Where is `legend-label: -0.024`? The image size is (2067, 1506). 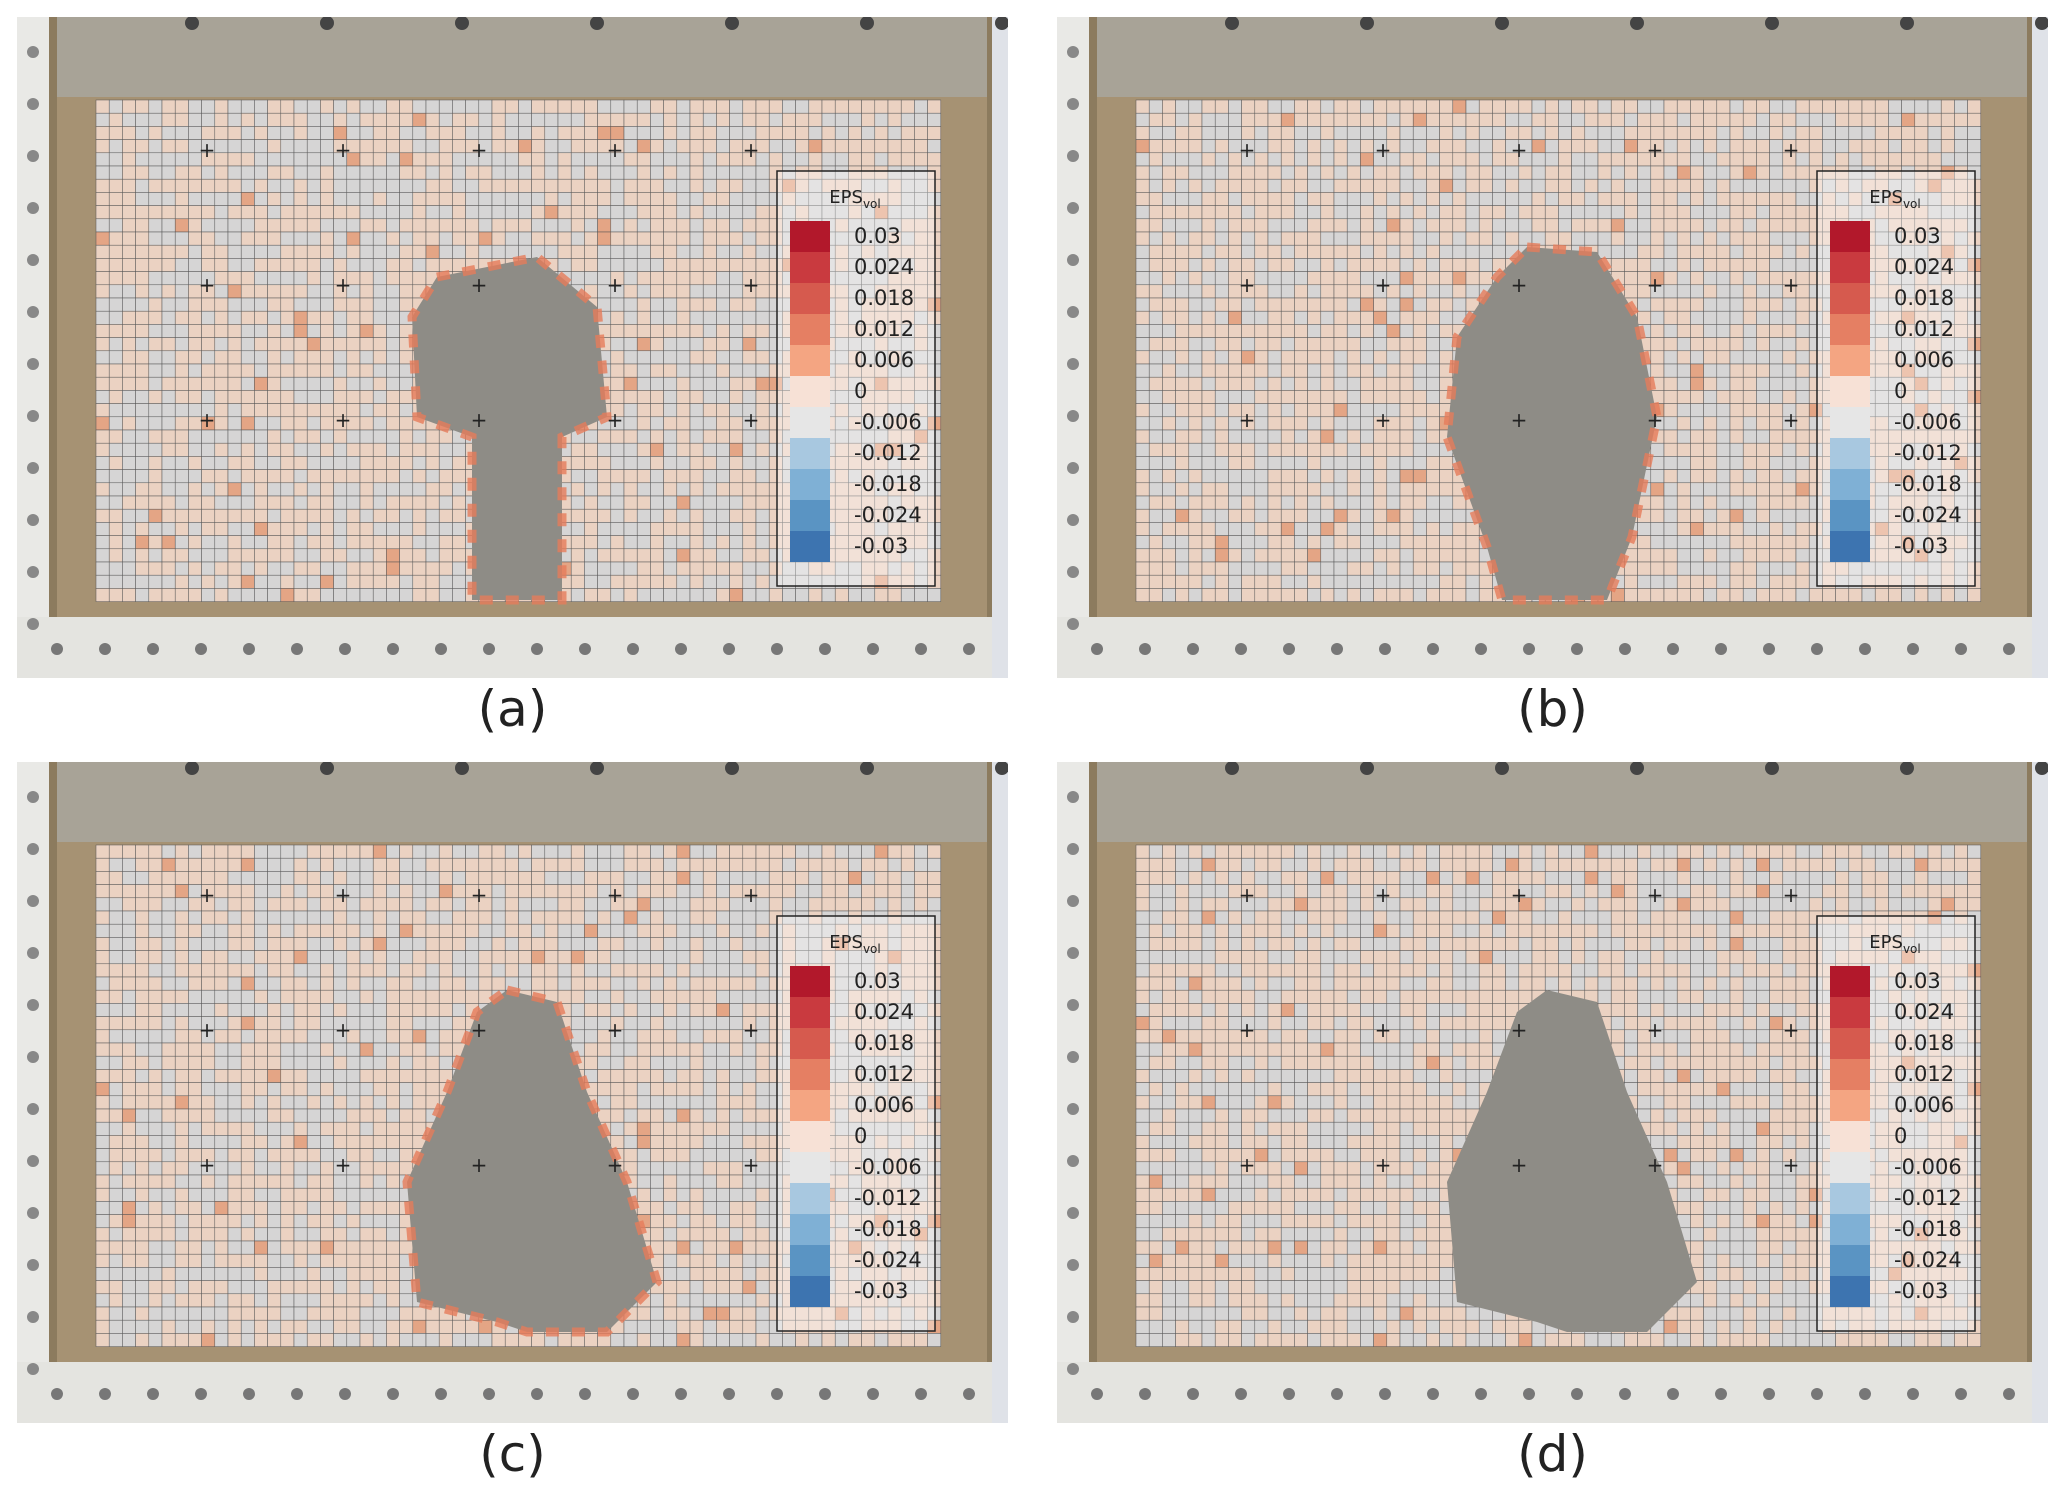
legend-label: -0.024 is located at coordinates (888, 515).